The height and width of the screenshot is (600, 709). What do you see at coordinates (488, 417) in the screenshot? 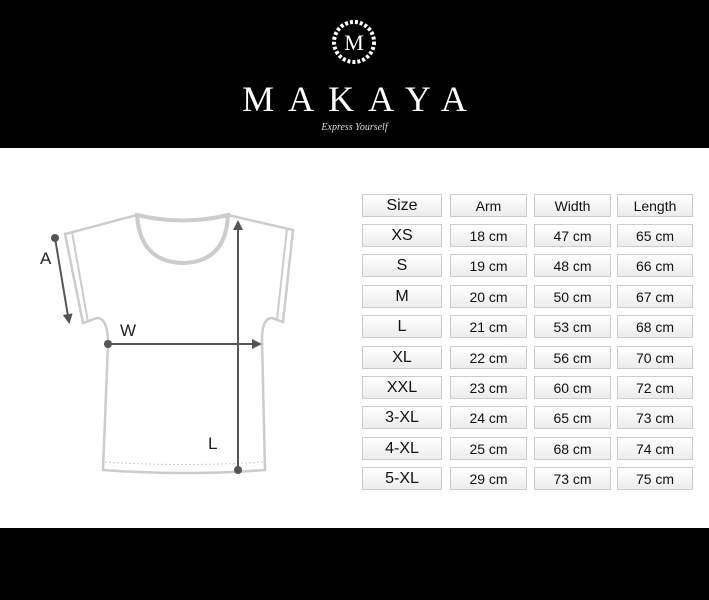
I see `cell-arm: 24 cm` at bounding box center [488, 417].